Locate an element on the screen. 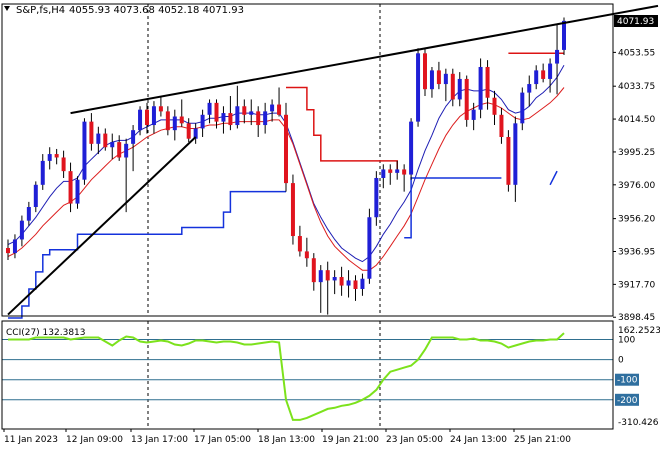 This screenshot has height=450, width=660. cci-title: CCI(27) 132.3813 is located at coordinates (46, 333).